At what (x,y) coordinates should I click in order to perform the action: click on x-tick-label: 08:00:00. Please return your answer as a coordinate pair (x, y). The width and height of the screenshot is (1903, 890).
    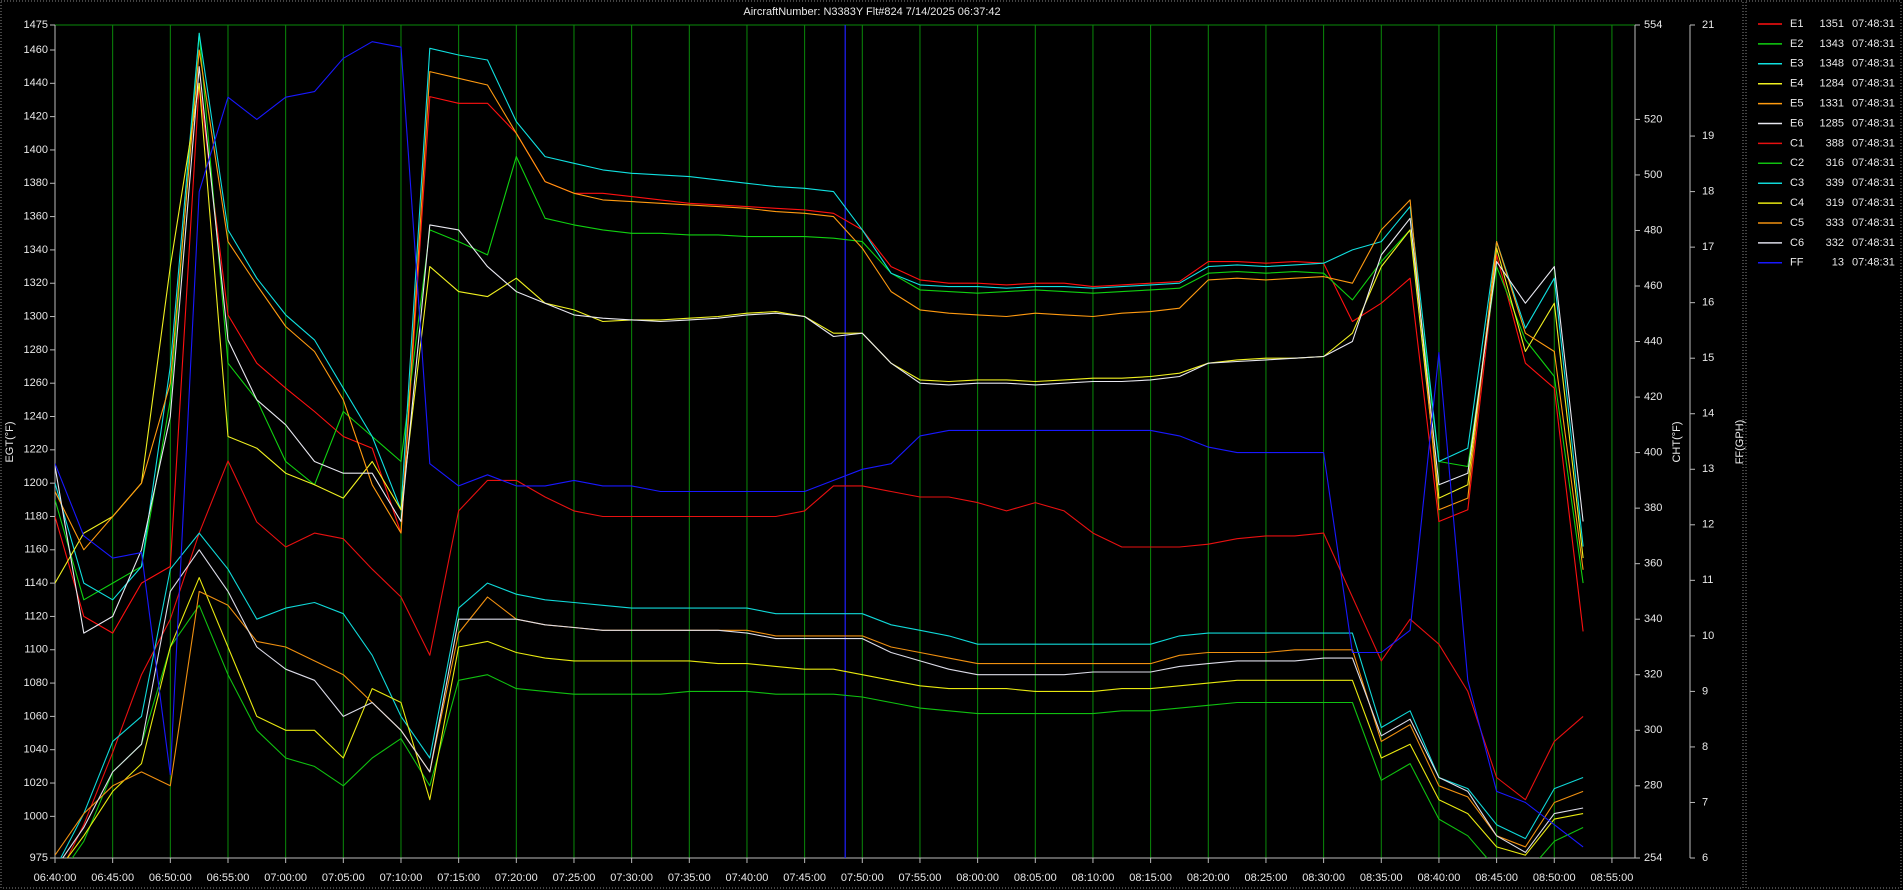
    Looking at the image, I should click on (977, 878).